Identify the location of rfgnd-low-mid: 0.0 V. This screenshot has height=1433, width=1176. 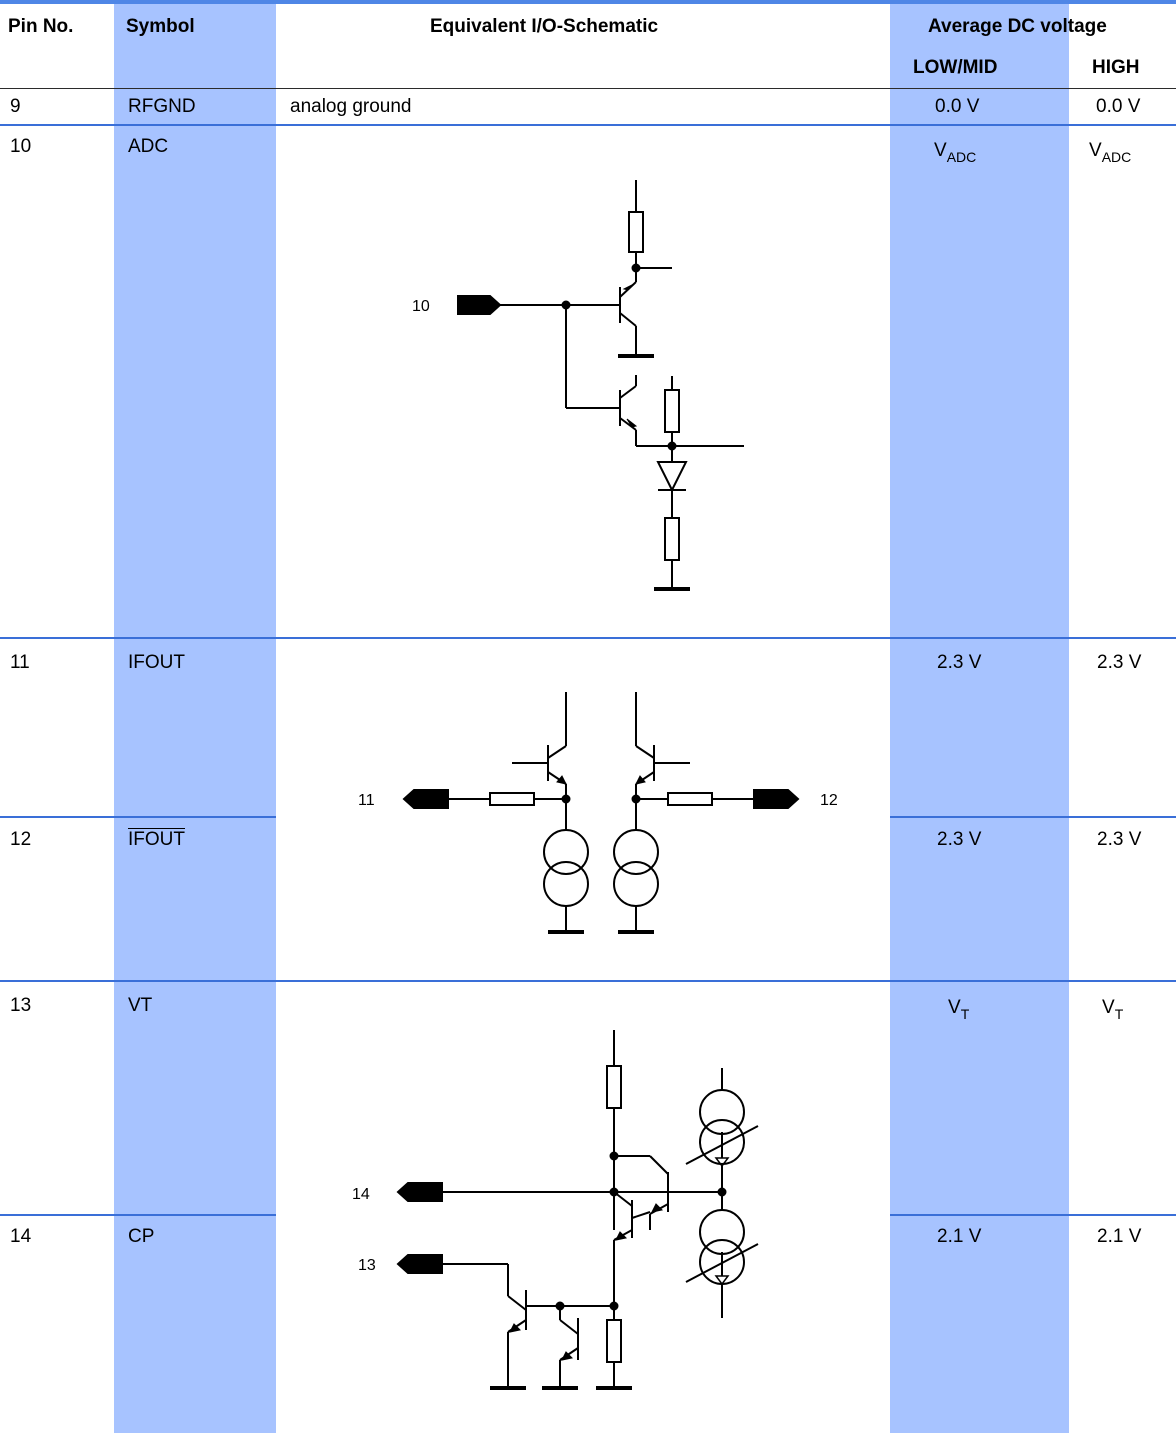
(957, 106).